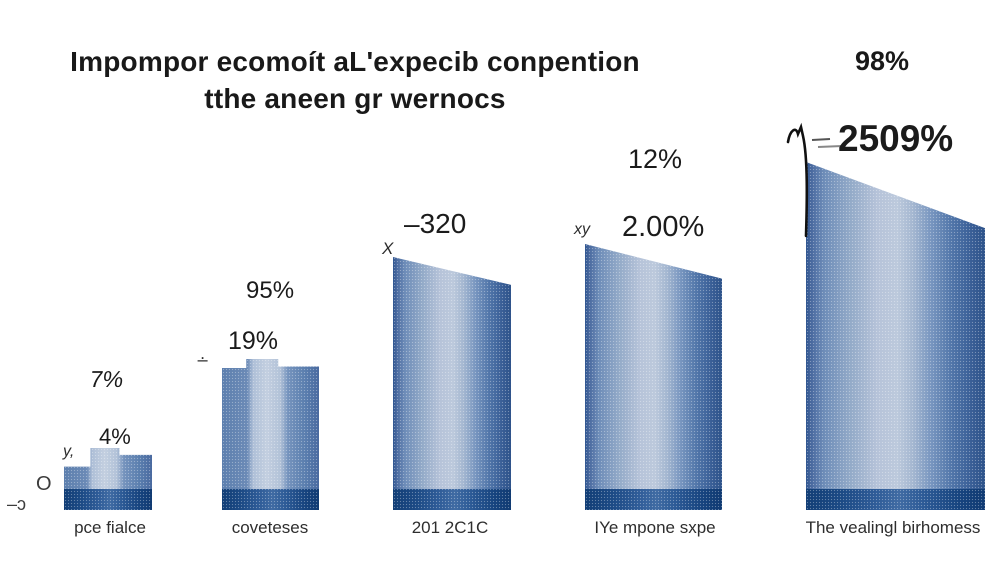 Image resolution: width=1008 pixels, height=567 pixels. Describe the element at coordinates (450, 527) in the screenshot. I see `category-label-3: 201 2C1C` at that location.